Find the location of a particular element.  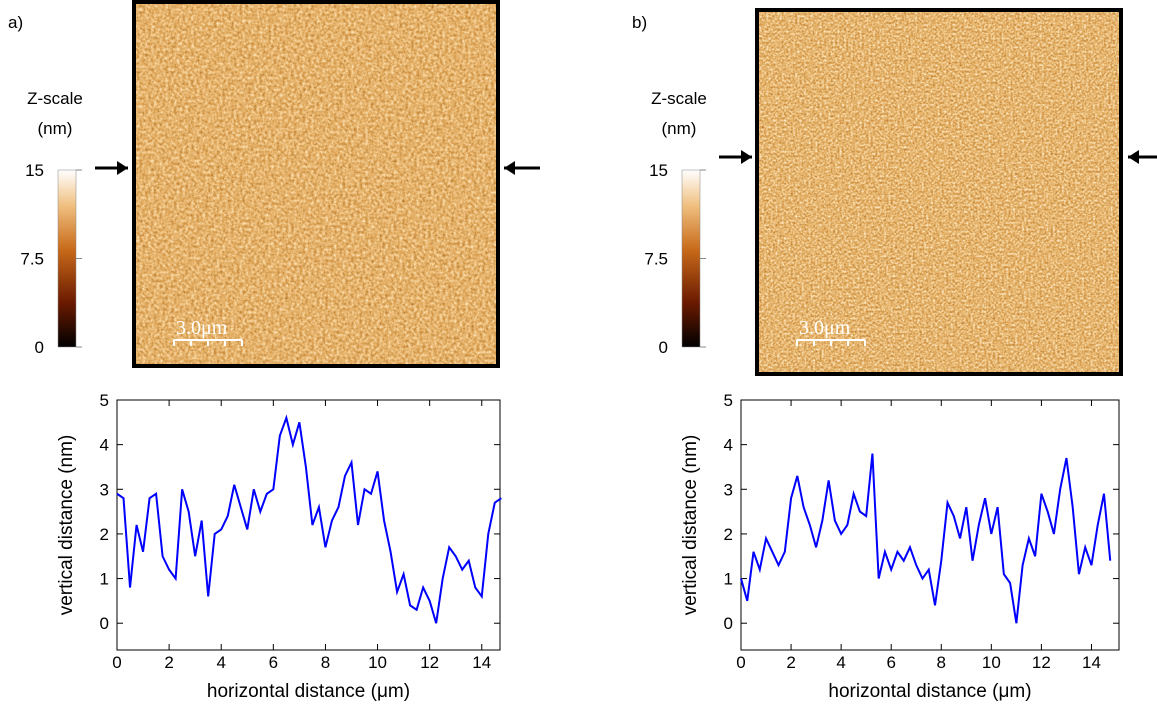

panel-label: a) is located at coordinates (15, 22).